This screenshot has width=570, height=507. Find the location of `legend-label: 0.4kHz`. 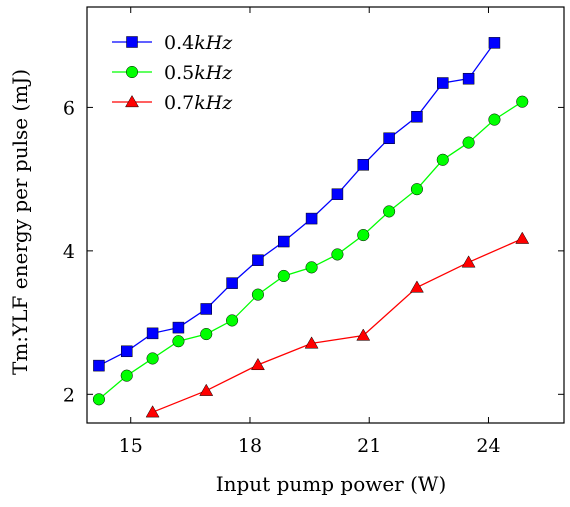

legend-label: 0.4kHz is located at coordinates (198, 43).